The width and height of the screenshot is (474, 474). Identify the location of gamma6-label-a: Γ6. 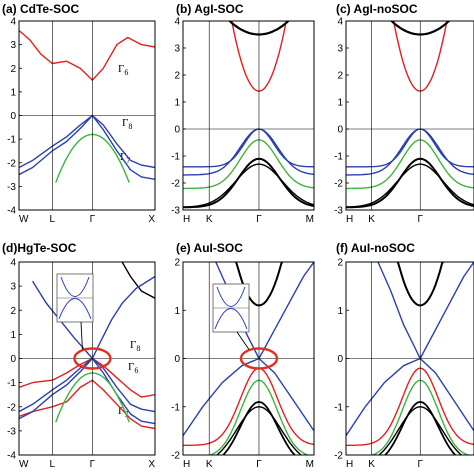
(123, 70).